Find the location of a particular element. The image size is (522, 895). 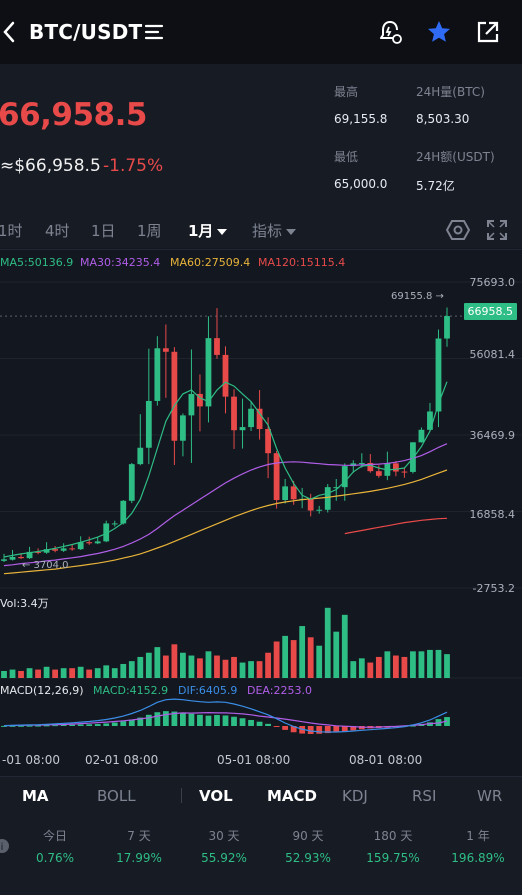

indicator-rsi: RSI is located at coordinates (424, 796).